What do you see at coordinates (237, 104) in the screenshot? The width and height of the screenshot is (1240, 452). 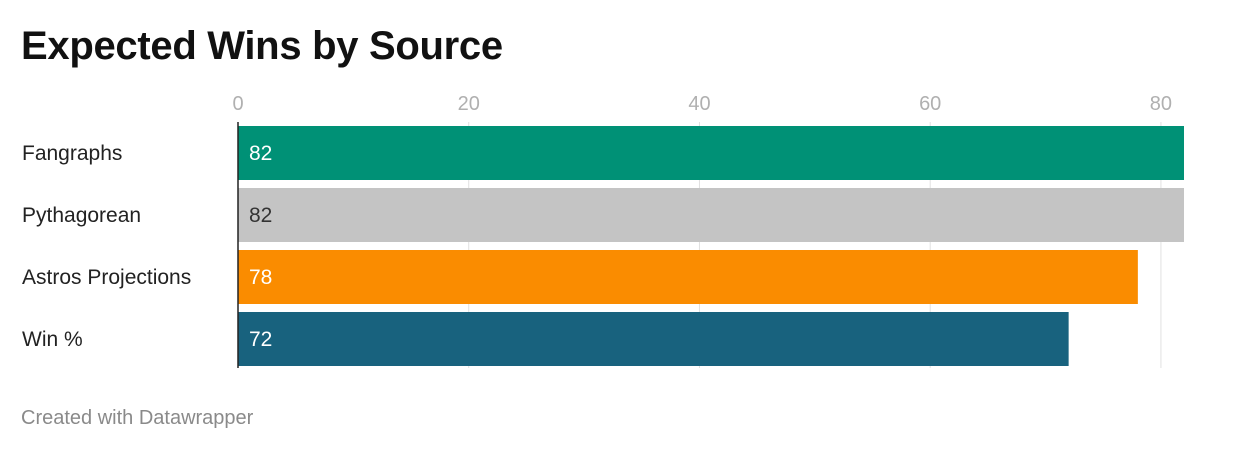 I see `x-tick-label: 0` at bounding box center [237, 104].